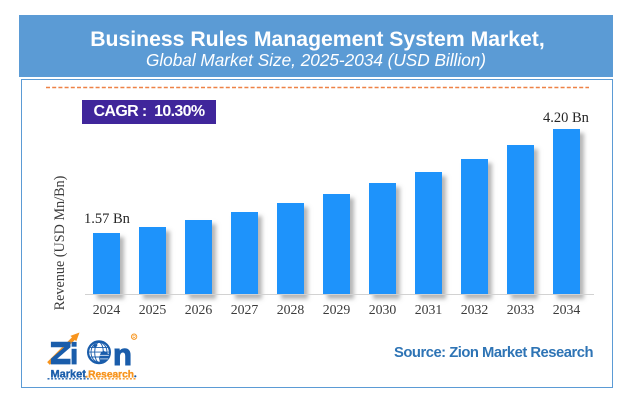 Image resolution: width=626 pixels, height=409 pixels. What do you see at coordinates (122, 354) in the screenshot?
I see `svg-text: n` at bounding box center [122, 354].